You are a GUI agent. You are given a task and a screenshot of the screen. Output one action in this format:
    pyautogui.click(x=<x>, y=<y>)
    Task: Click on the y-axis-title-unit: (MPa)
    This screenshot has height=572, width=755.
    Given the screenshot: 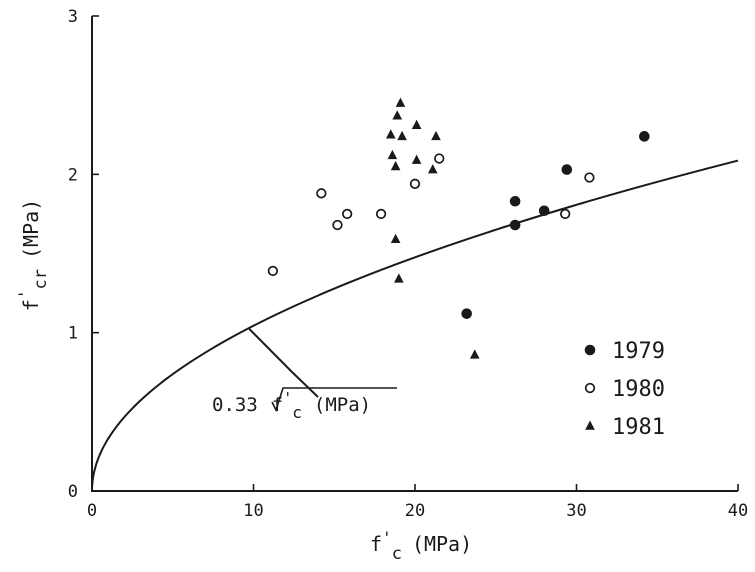 What is the action you would take?
    pyautogui.click(x=31, y=229)
    